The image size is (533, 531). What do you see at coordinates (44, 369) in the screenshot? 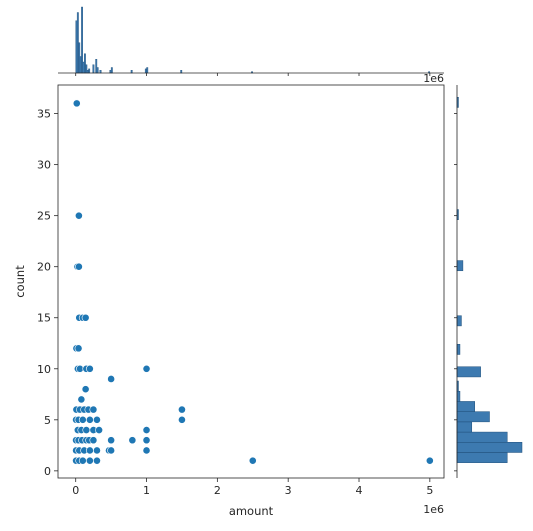
I see `y-tick-label: 10` at bounding box center [44, 369].